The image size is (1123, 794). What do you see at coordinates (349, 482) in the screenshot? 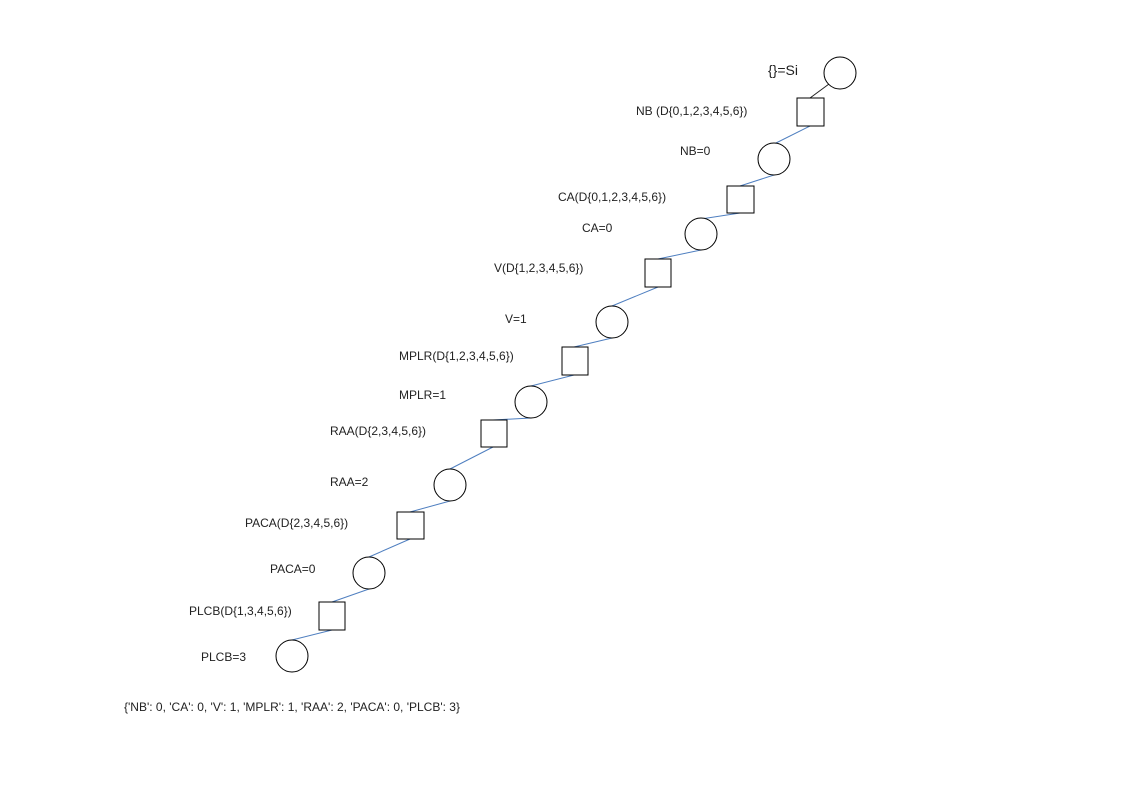
I see `assignment-label: RAA=2` at bounding box center [349, 482].